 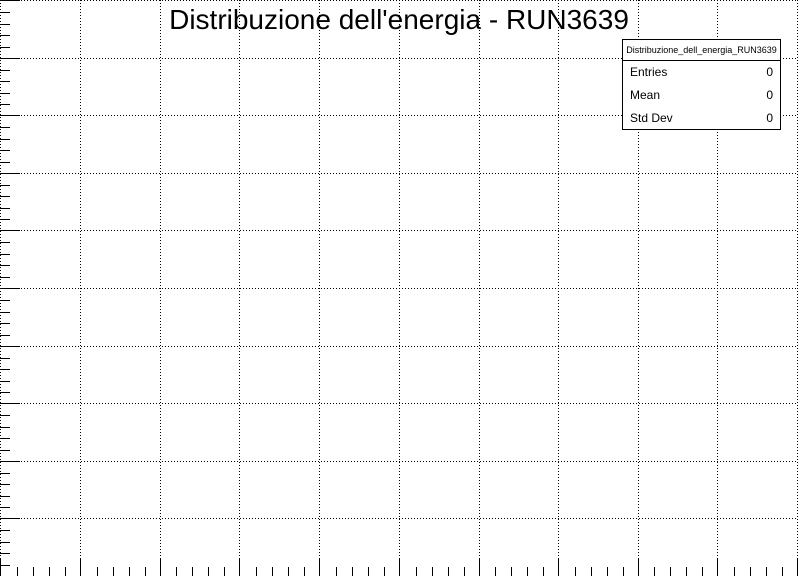 I want to click on chart-title: Distribuzione dell'energia - RUN3639, so click(x=399, y=19).